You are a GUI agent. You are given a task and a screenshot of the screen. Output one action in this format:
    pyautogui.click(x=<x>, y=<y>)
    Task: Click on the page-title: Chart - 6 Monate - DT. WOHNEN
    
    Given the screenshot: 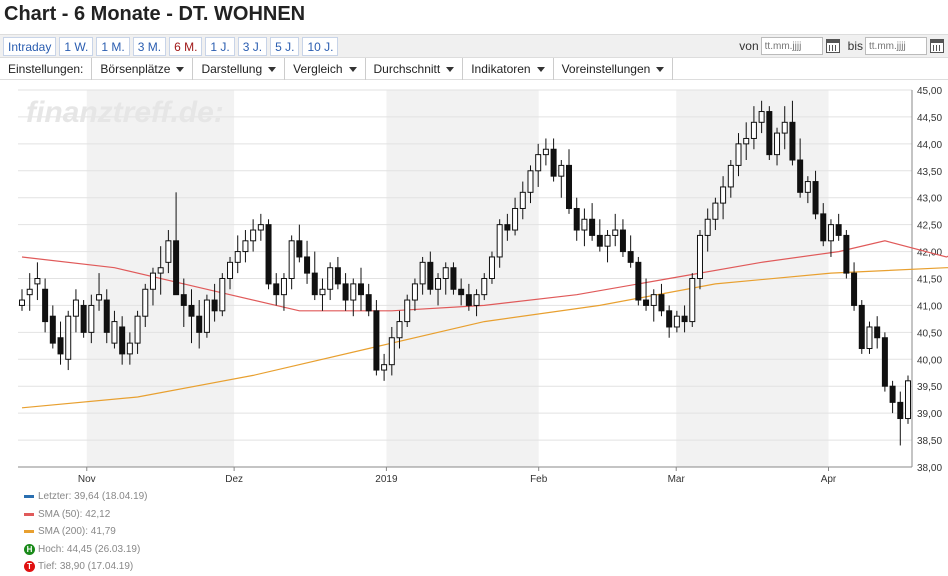 What is the action you would take?
    pyautogui.click(x=155, y=14)
    